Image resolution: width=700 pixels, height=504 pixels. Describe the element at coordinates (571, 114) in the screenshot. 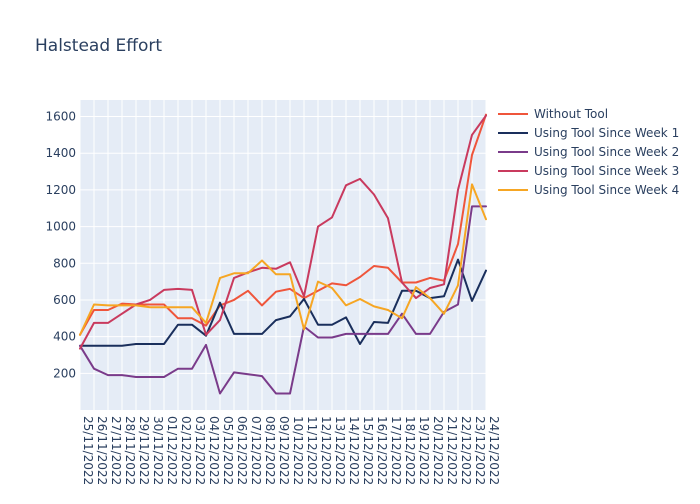

I see `legend-label: Without Tool` at that location.